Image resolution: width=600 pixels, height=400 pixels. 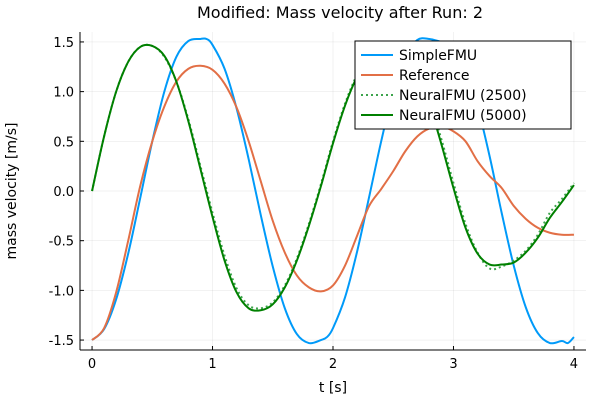 I want to click on x-tick-label: 0, so click(x=92, y=364).